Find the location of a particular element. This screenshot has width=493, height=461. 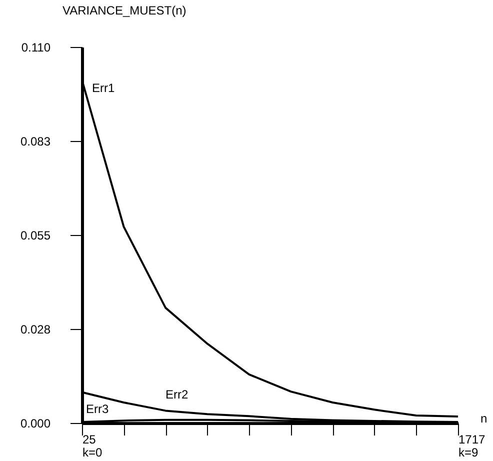

series-label: Err3 is located at coordinates (97, 409).